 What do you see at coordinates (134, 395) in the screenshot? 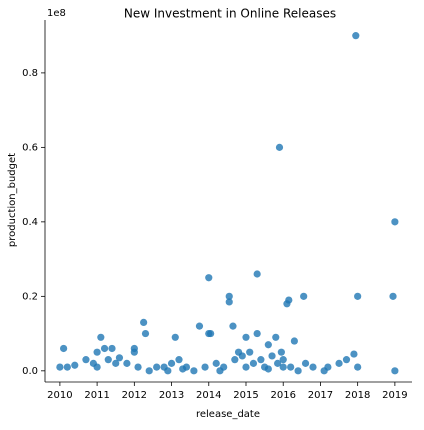
I see `x-tick-label: 2012` at bounding box center [134, 395].